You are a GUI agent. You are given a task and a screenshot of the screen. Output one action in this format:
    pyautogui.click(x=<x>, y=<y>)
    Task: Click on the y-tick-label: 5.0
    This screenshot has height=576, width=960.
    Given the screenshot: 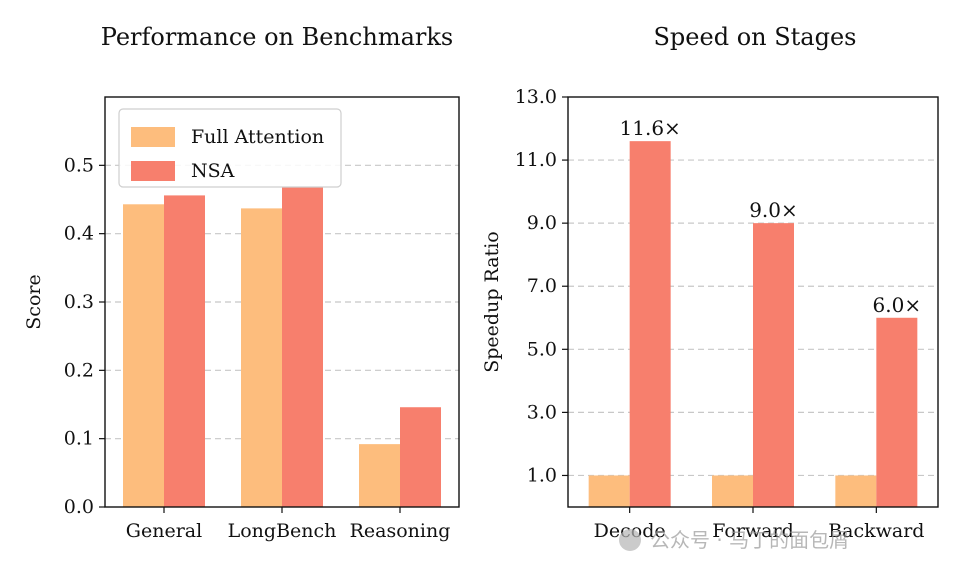 What is the action you would take?
    pyautogui.click(x=542, y=349)
    